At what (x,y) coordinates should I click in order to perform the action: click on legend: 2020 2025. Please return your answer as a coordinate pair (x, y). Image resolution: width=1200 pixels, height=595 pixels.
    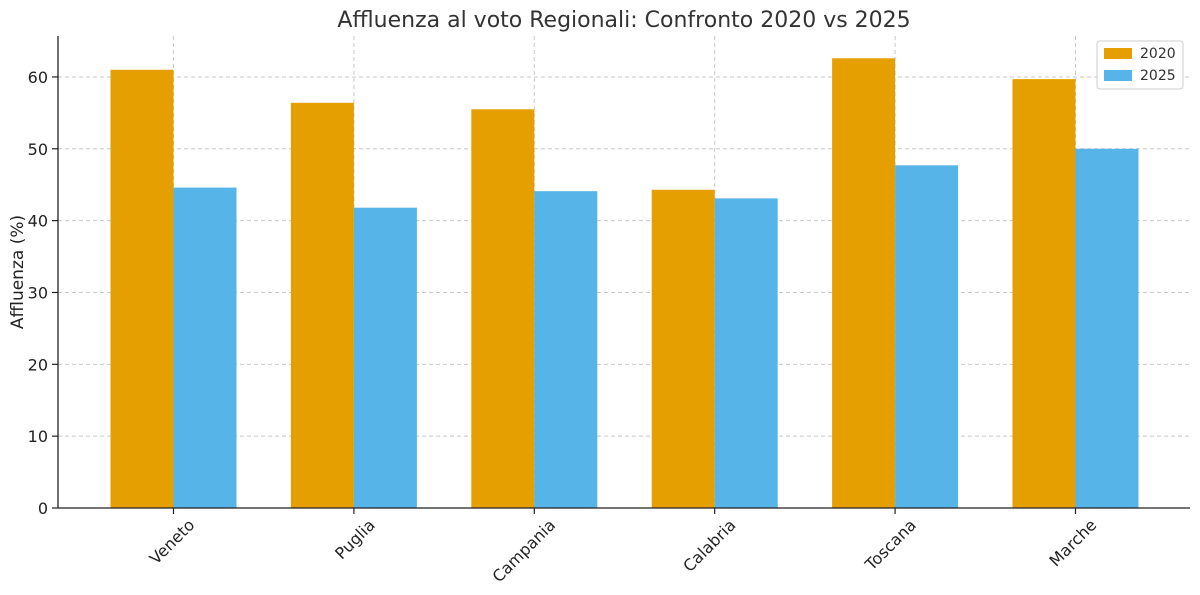
    Looking at the image, I should click on (1140, 65).